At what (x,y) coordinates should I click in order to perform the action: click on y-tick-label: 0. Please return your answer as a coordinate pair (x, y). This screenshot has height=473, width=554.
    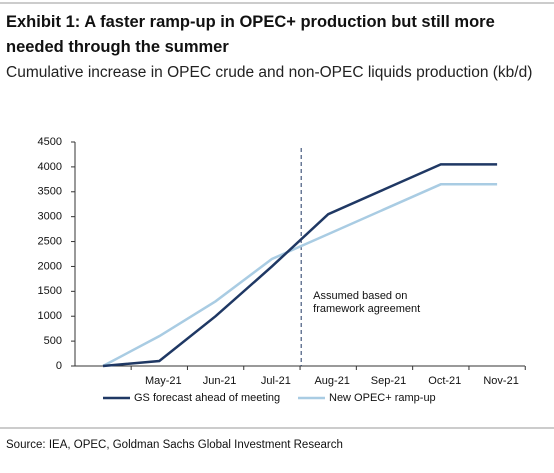
    Looking at the image, I should click on (59, 366).